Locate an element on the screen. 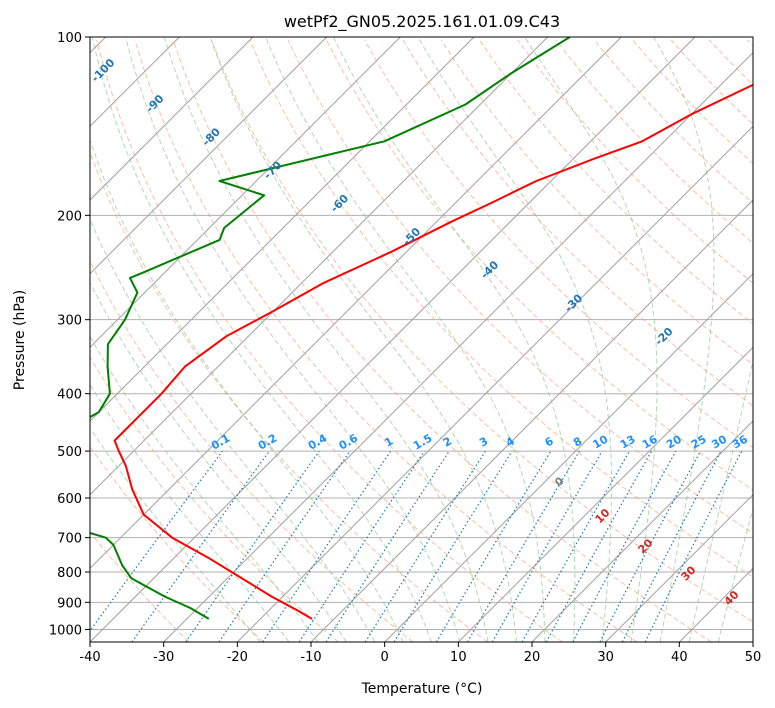 The image size is (775, 708). x-tick-label: 40 is located at coordinates (679, 657).